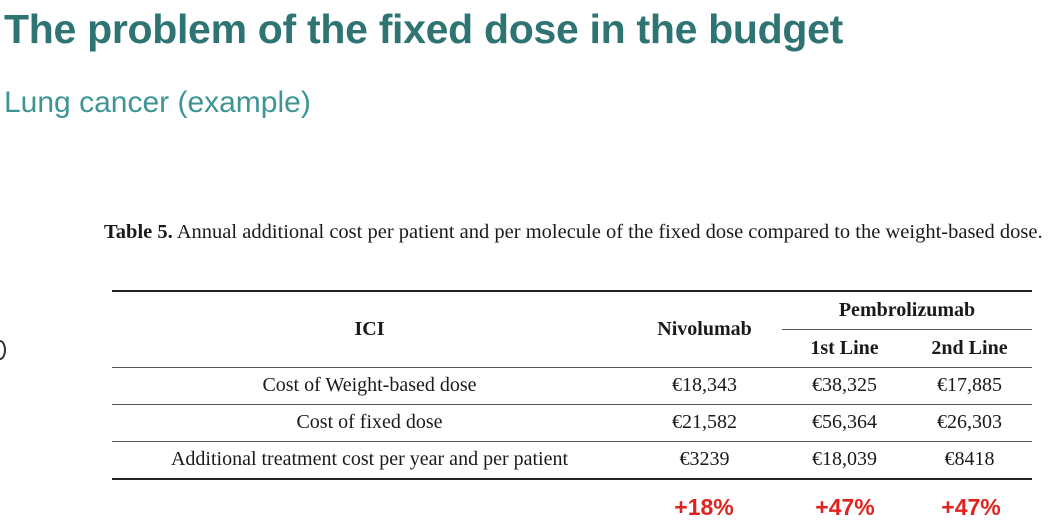  What do you see at coordinates (844, 385) in the screenshot?
I see `cell-pembro-1st: €38,325` at bounding box center [844, 385].